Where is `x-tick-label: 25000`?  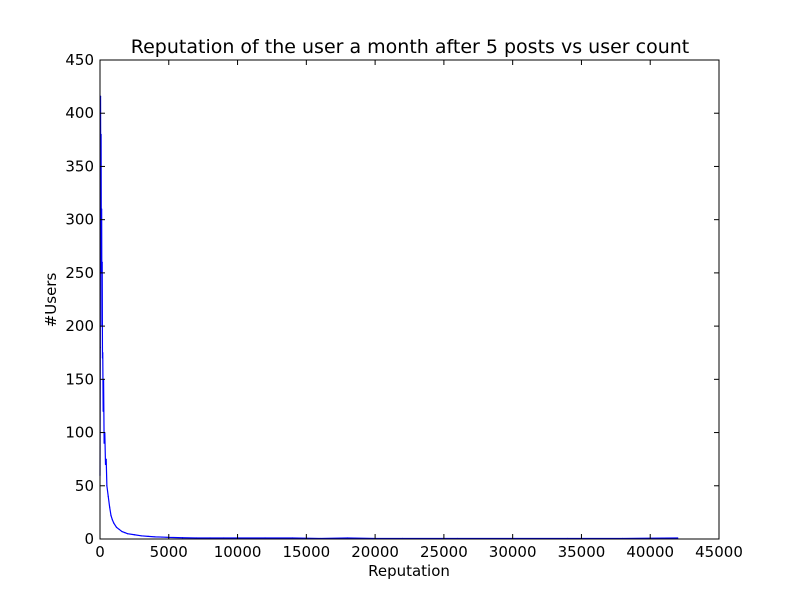
x-tick-label: 25000 is located at coordinates (444, 552).